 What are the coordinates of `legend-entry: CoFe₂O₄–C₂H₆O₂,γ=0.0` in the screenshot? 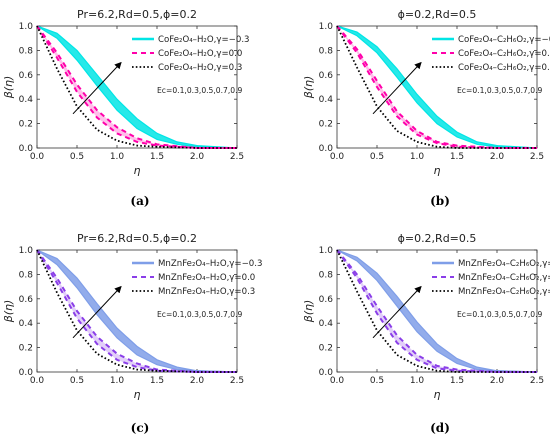 It's located at (504, 54).